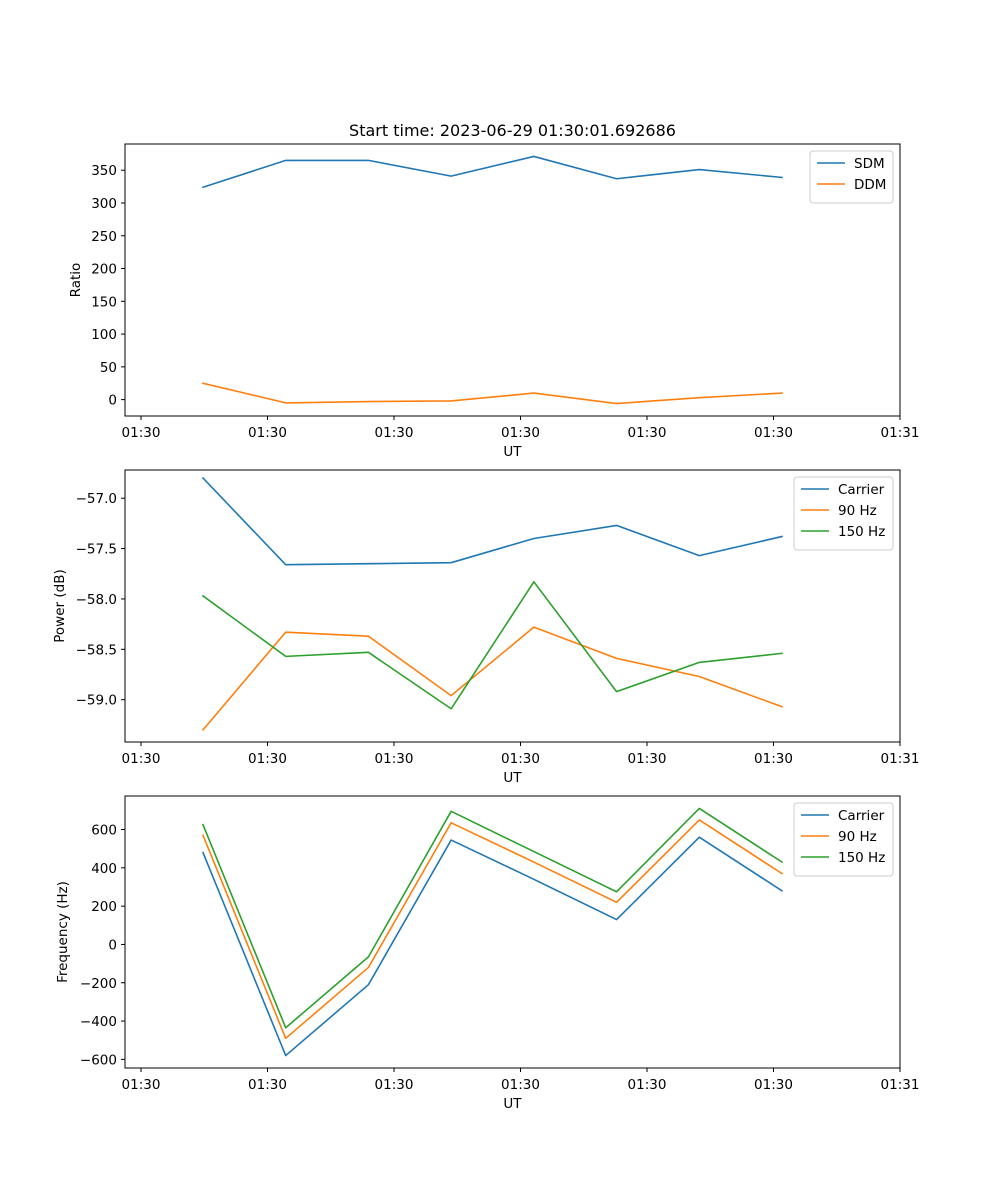  I want to click on y-axis-label: Frequency (Hz), so click(63, 932).